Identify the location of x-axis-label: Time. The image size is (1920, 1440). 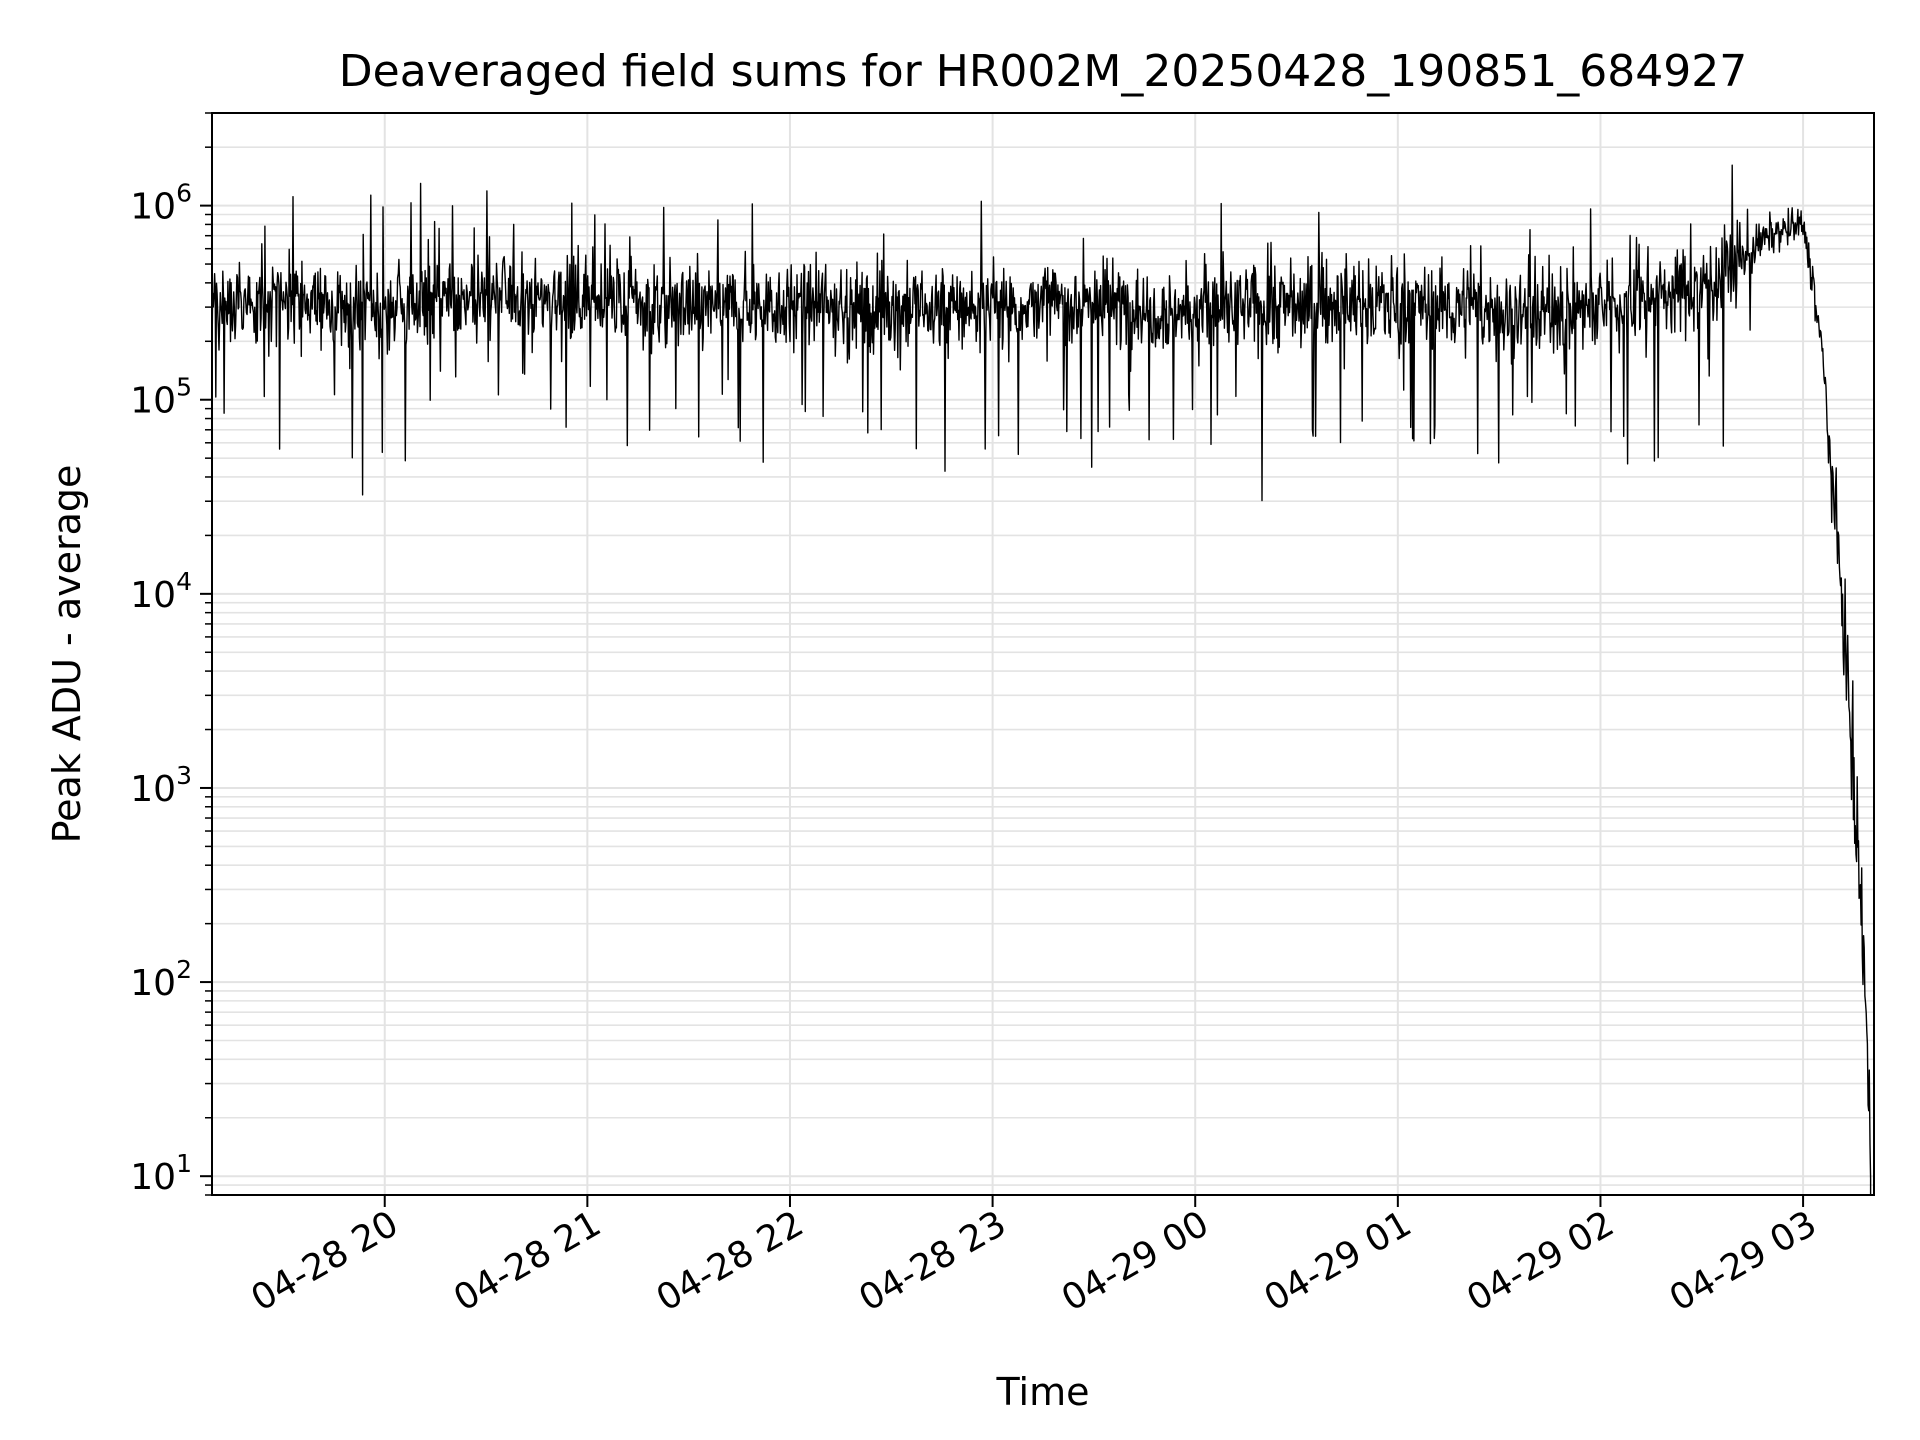
(1043, 1392).